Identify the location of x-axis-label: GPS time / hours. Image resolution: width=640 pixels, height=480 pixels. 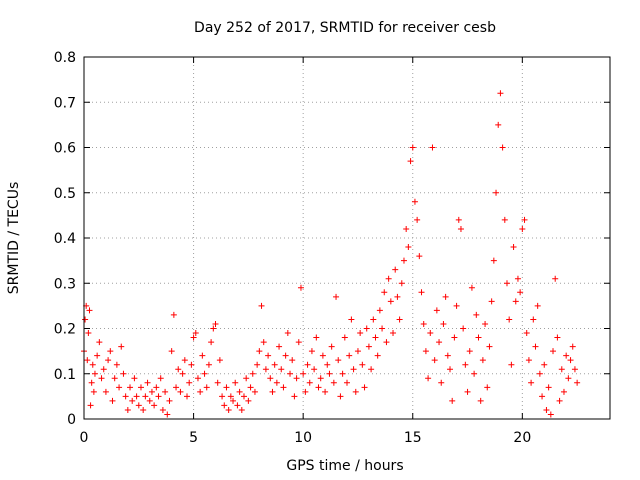
(344, 466).